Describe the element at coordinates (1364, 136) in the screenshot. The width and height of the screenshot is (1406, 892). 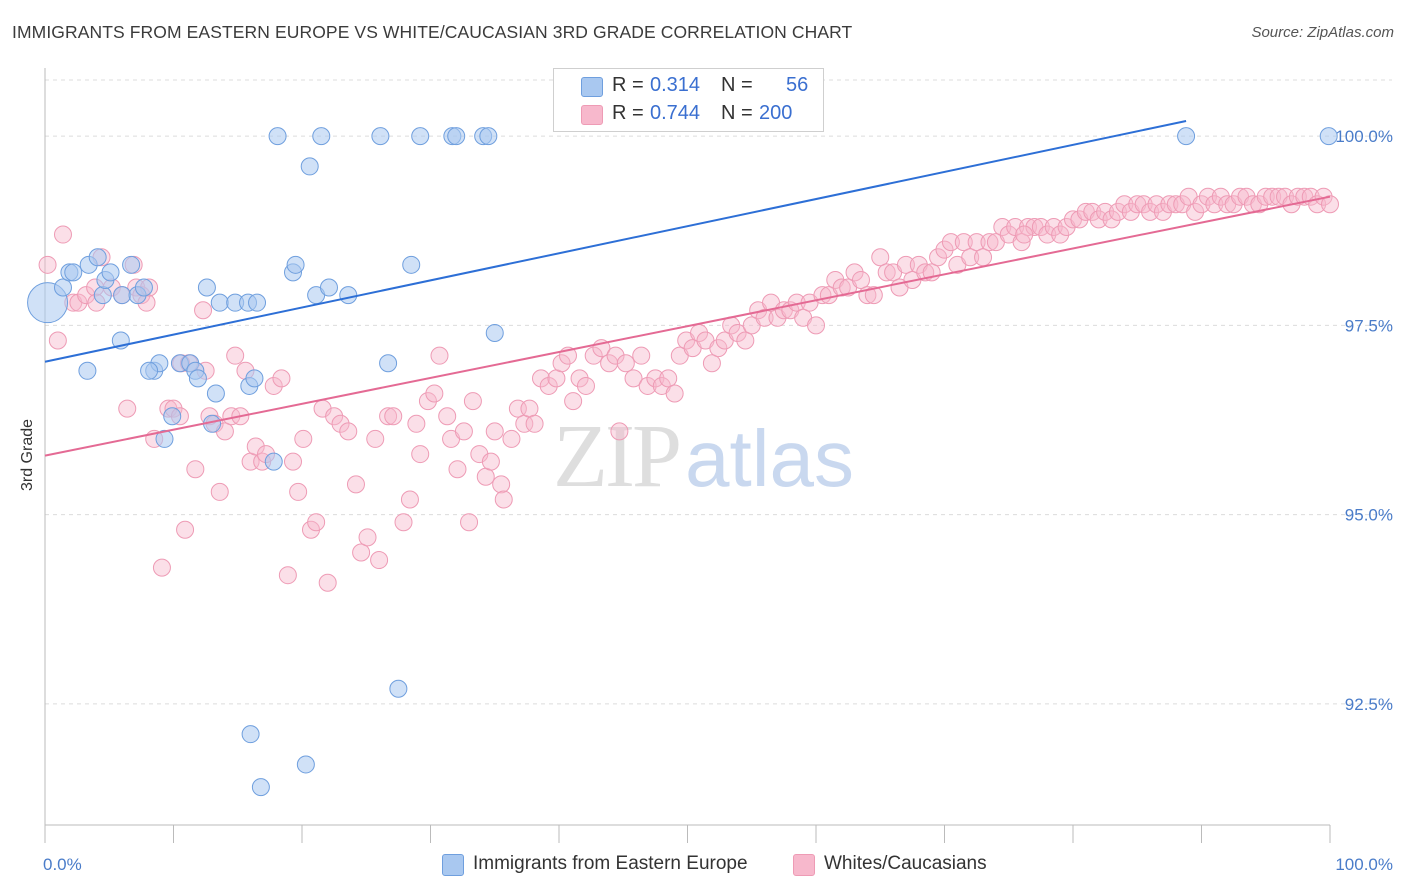
I see `y-tick-label: 100.0%` at that location.